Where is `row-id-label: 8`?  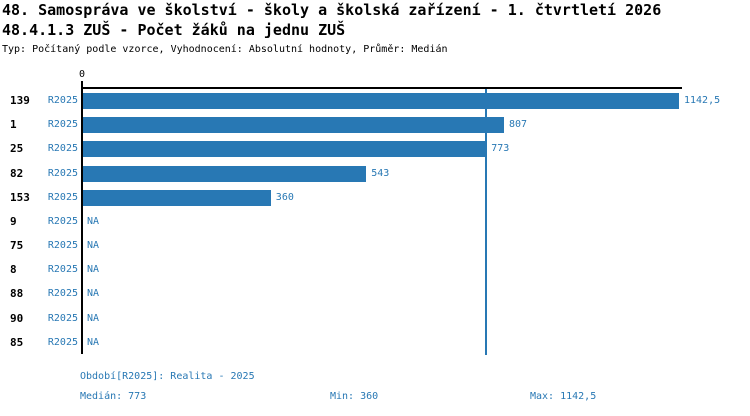
row-id-label: 8 is located at coordinates (13, 270).